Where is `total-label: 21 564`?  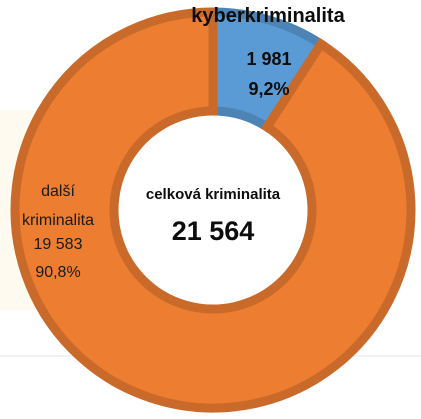 total-label: 21 564 is located at coordinates (213, 231).